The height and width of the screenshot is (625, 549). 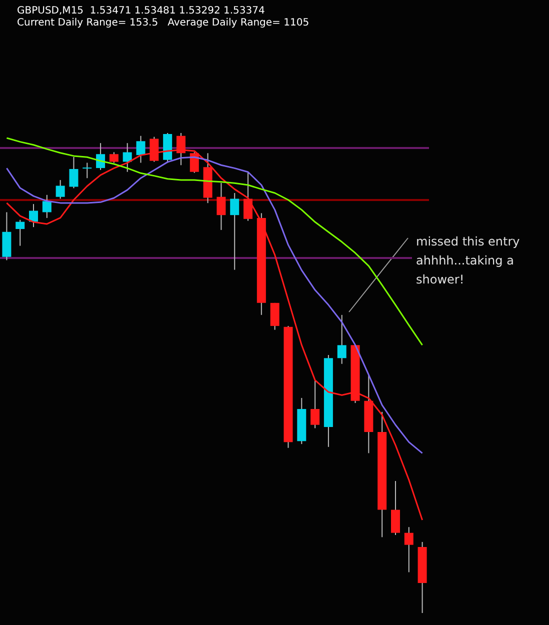 I want to click on chart-title: GBPUSD,M15 1.53471 1.53481 1.53292 1.53374, so click(x=141, y=11).